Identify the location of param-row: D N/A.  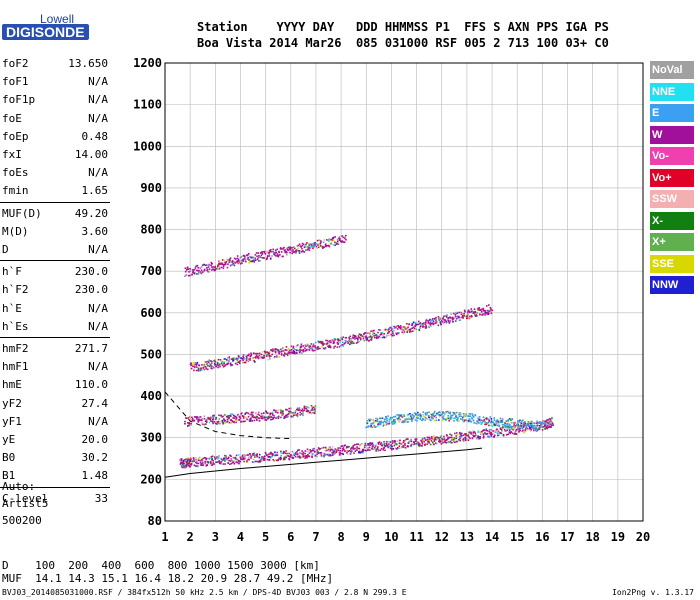
(55, 250).